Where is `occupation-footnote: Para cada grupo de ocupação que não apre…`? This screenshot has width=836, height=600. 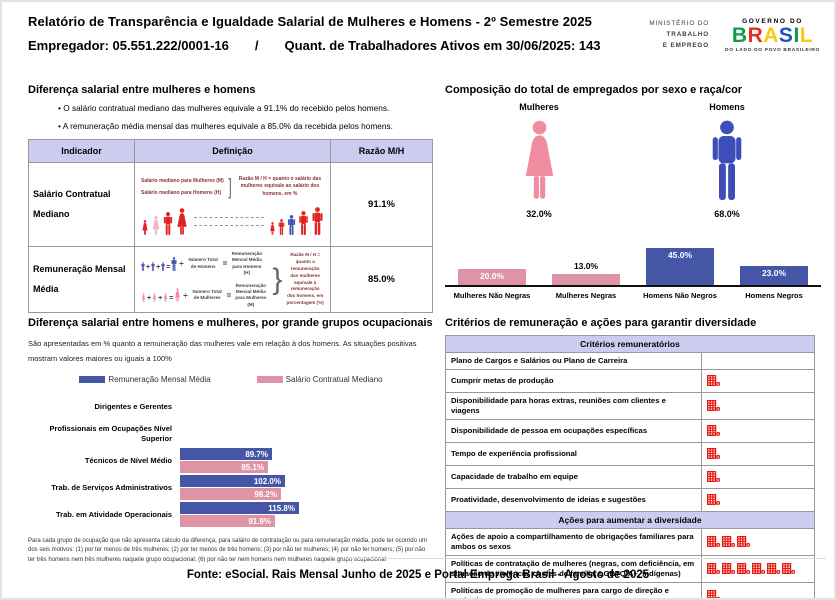 occupation-footnote: Para cada grupo de ocupação que não apre… is located at coordinates (227, 550).